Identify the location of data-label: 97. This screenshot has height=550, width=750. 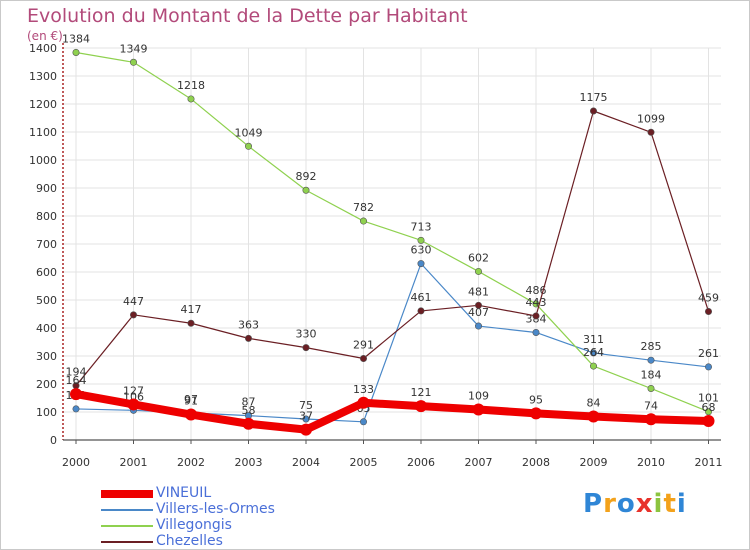
(191, 399).